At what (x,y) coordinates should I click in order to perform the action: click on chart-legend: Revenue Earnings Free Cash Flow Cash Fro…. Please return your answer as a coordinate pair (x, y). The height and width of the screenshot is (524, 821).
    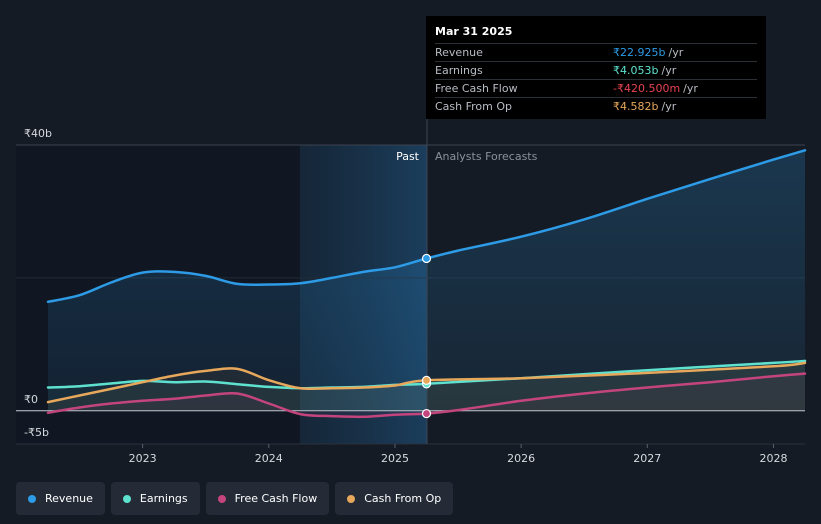
    Looking at the image, I should click on (235, 498).